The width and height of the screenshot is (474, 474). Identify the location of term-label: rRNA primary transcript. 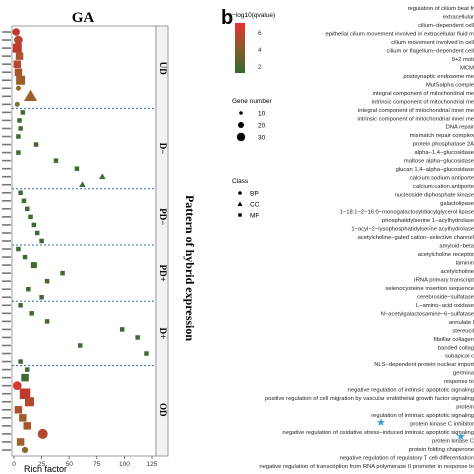
(444, 280).